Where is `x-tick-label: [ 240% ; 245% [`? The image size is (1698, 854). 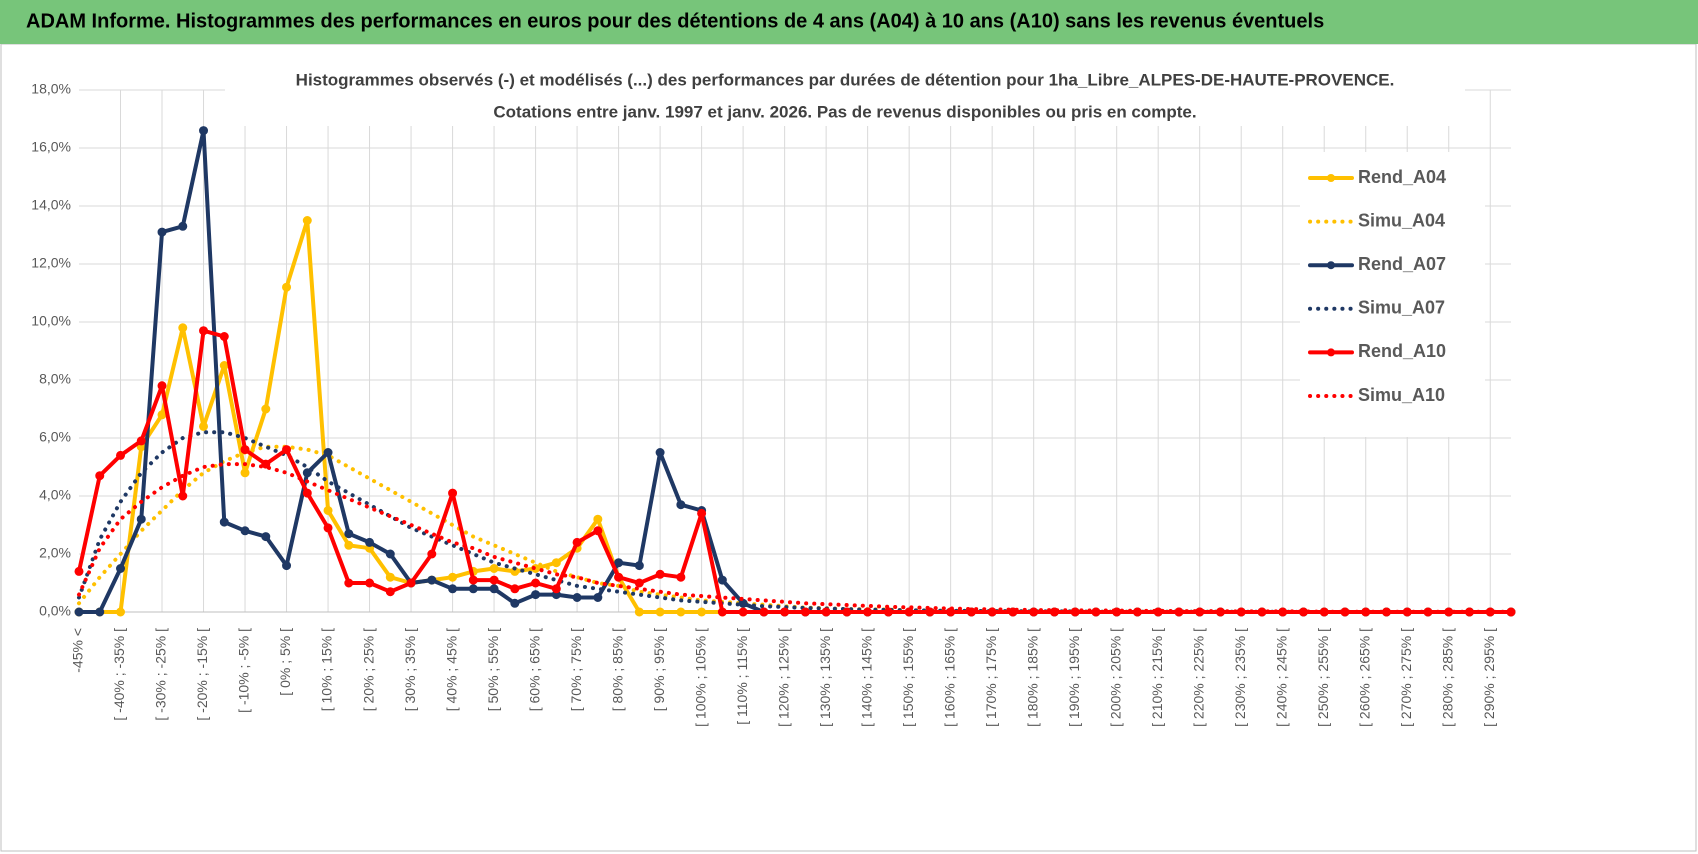 x-tick-label: [ 240% ; 245% [ is located at coordinates (1281, 677).